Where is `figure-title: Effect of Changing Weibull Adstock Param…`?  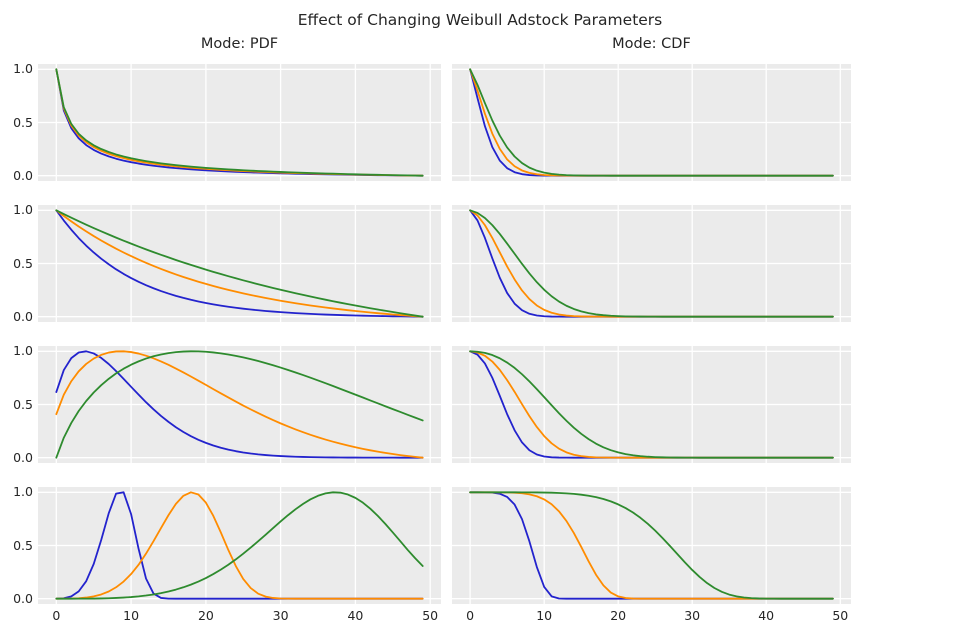 figure-title: Effect of Changing Weibull Adstock Param… is located at coordinates (480, 20).